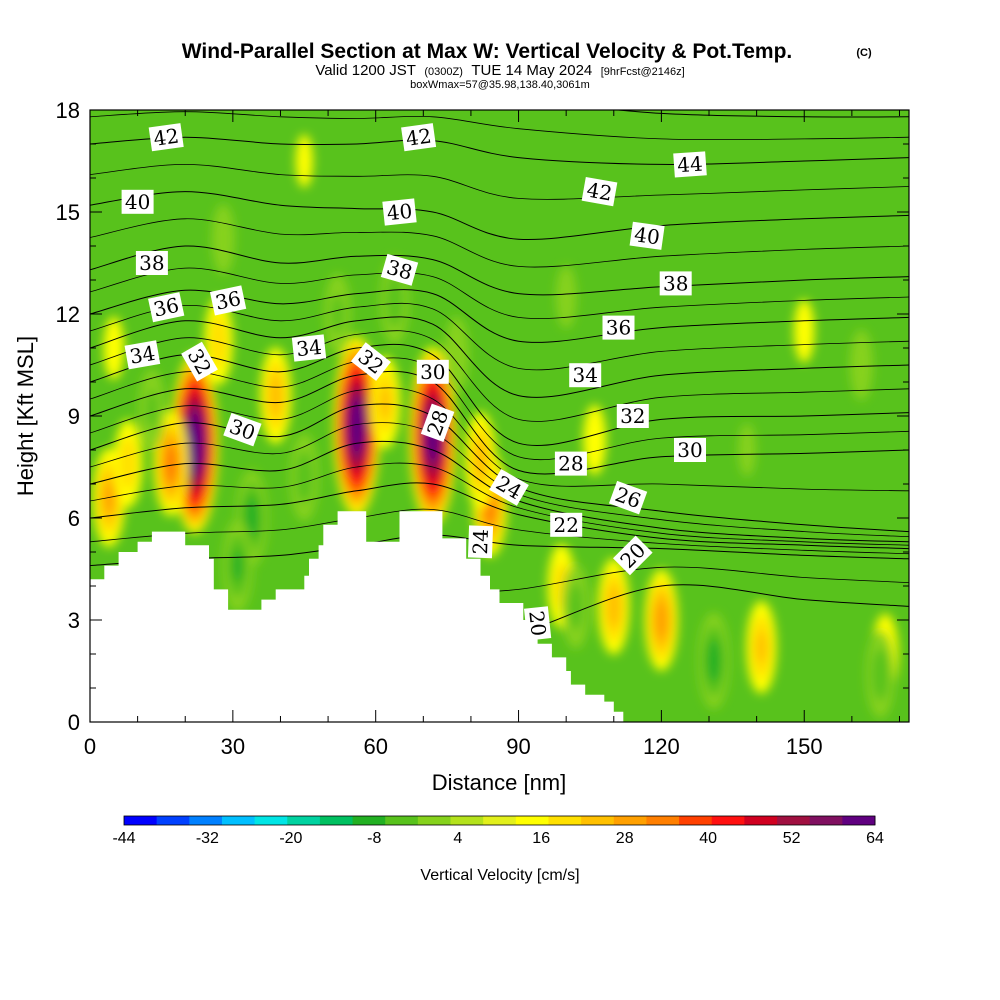  Describe the element at coordinates (661, 746) in the screenshot. I see `x-tick-label: 120` at that location.